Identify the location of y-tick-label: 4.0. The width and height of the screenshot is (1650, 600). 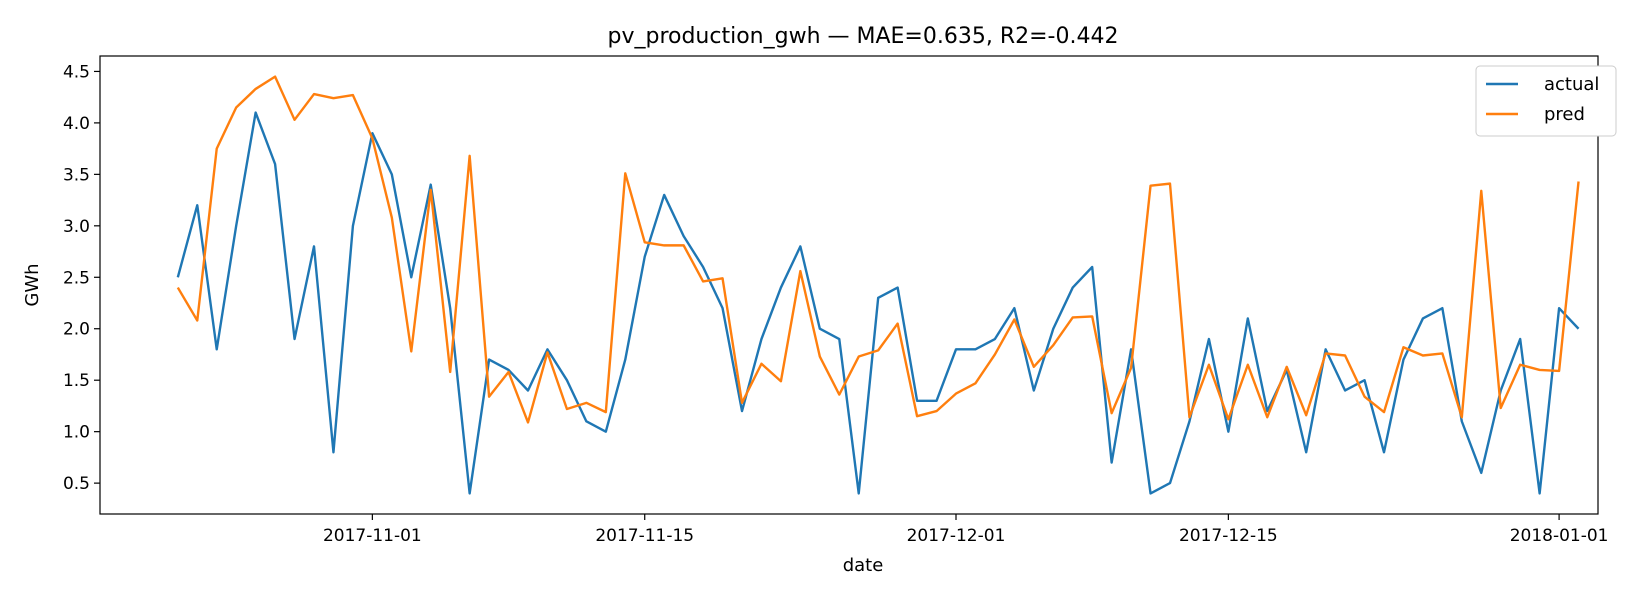
(76, 124).